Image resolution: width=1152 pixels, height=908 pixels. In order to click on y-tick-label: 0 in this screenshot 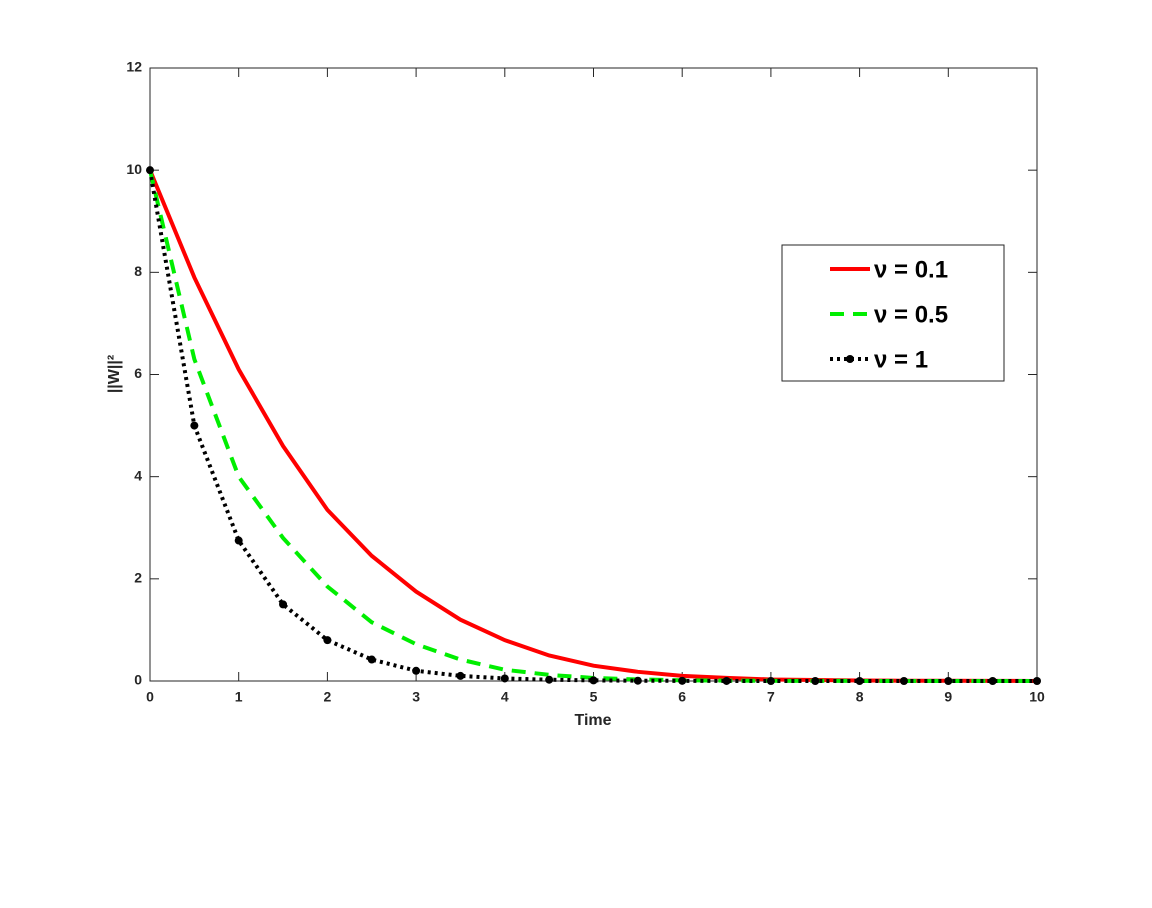, I will do `click(138, 680)`.